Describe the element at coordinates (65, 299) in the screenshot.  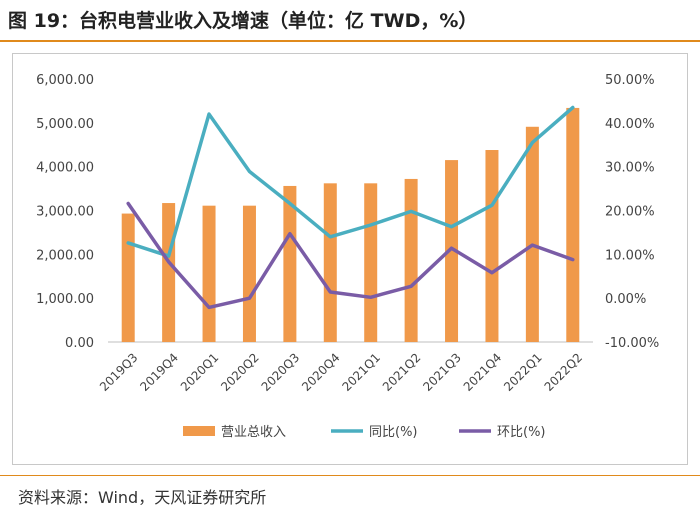
I see `y-left-tick-label: 1,000.00` at that location.